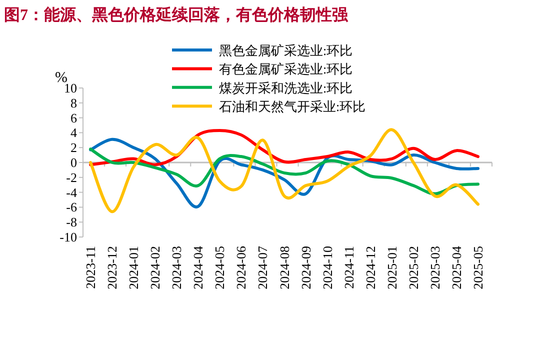  Describe the element at coordinates (72, 192) in the screenshot. I see `y-tick-label: -4` at that location.